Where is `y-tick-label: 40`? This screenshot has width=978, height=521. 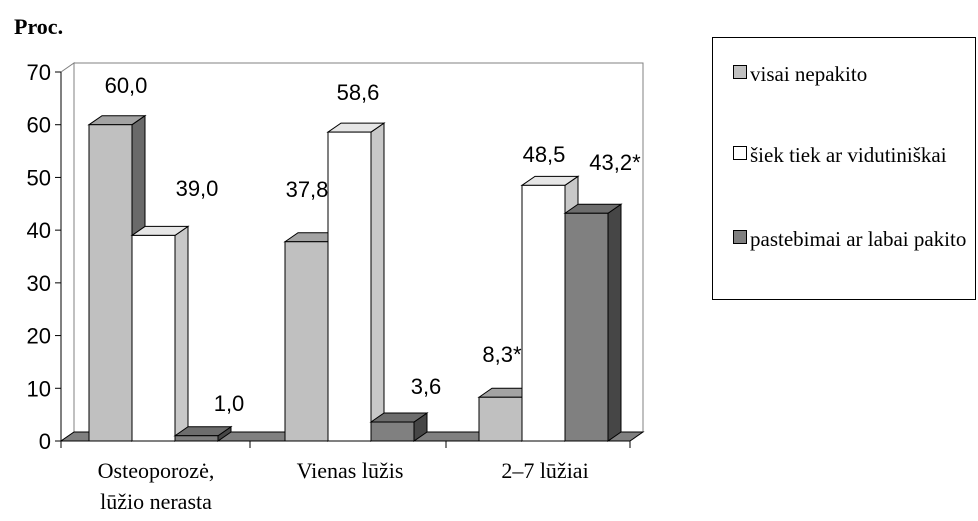
y-tick-label: 40 is located at coordinates (39, 230).